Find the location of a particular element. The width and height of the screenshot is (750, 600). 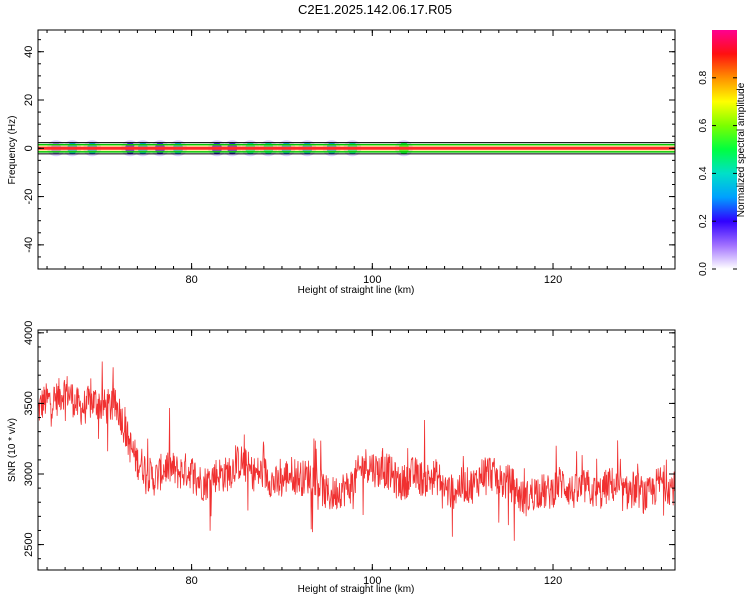

spectrogram-x-tick-label: 100 is located at coordinates (372, 280).